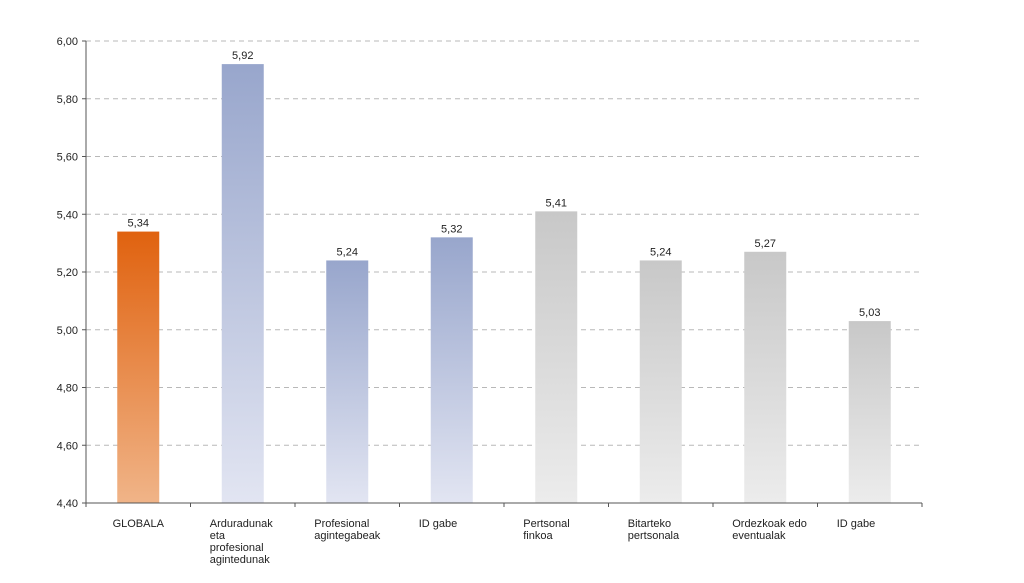 The width and height of the screenshot is (1024, 583). I want to click on bar-value-label: 5,92, so click(242, 56).